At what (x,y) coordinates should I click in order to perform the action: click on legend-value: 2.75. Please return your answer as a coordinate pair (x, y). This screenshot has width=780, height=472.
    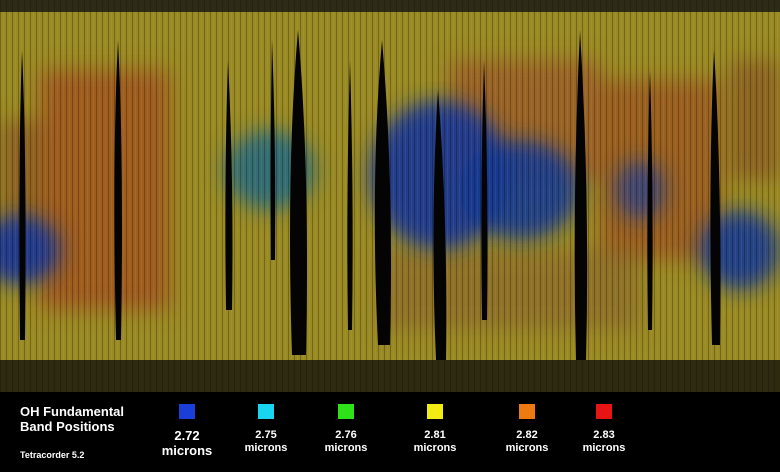
    Looking at the image, I should click on (266, 435).